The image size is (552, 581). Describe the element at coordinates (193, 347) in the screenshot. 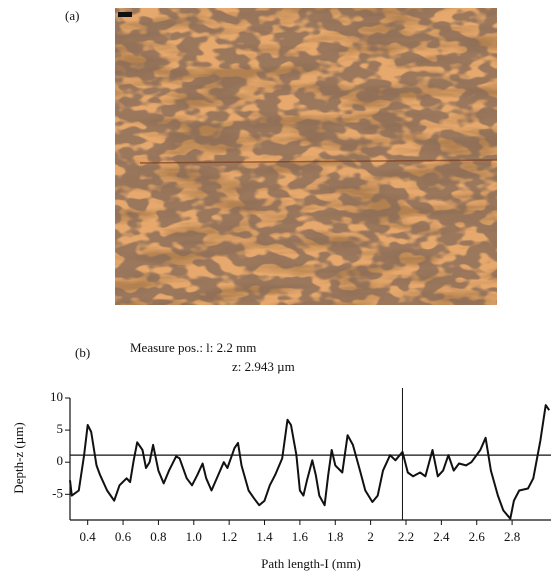

I see `annotation: Measure pos.: l: 2.2 mm` at that location.